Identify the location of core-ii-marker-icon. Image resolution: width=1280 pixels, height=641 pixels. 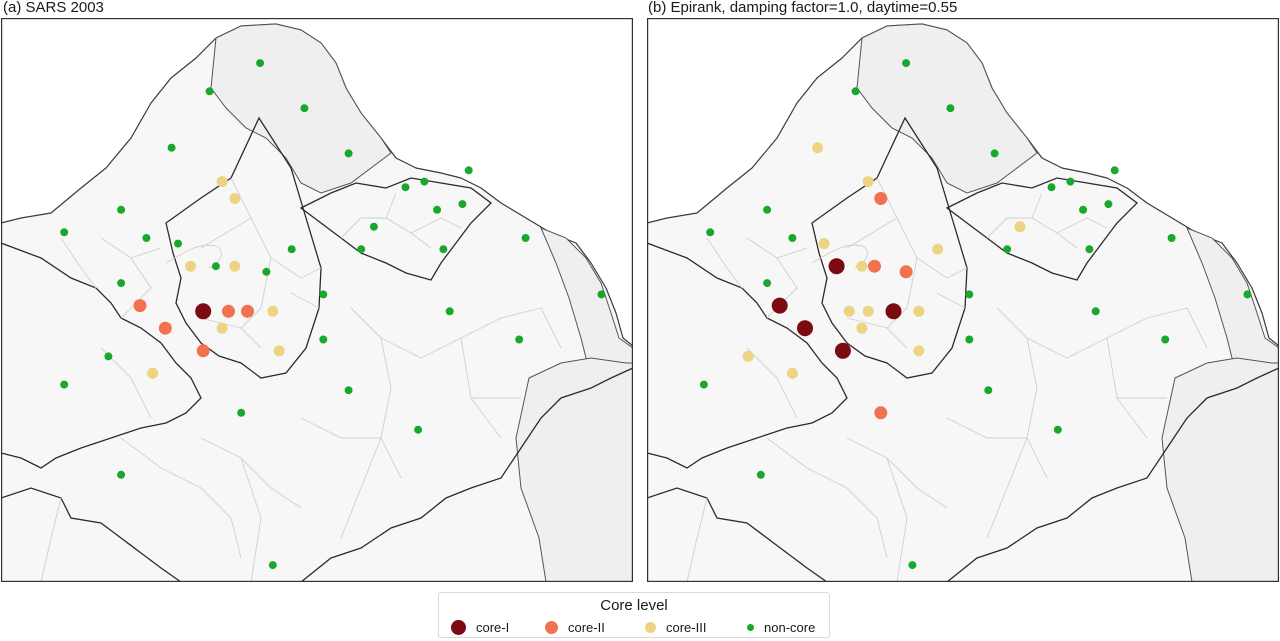
(551, 627).